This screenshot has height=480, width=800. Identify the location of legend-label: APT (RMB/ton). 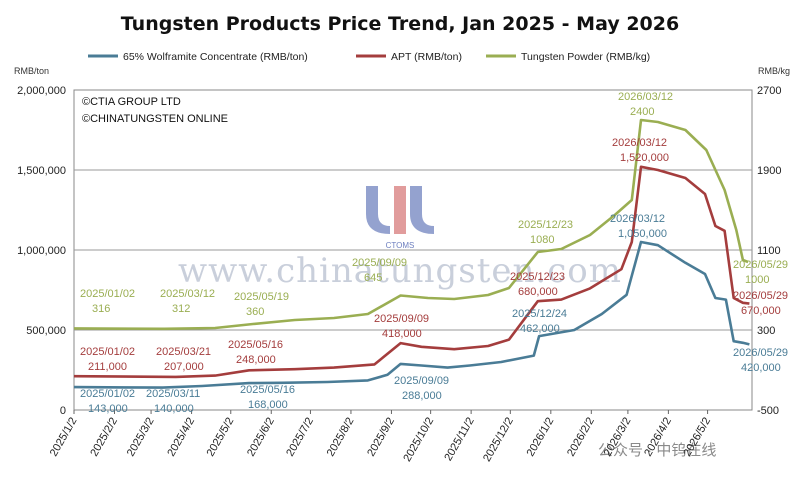
(426, 57).